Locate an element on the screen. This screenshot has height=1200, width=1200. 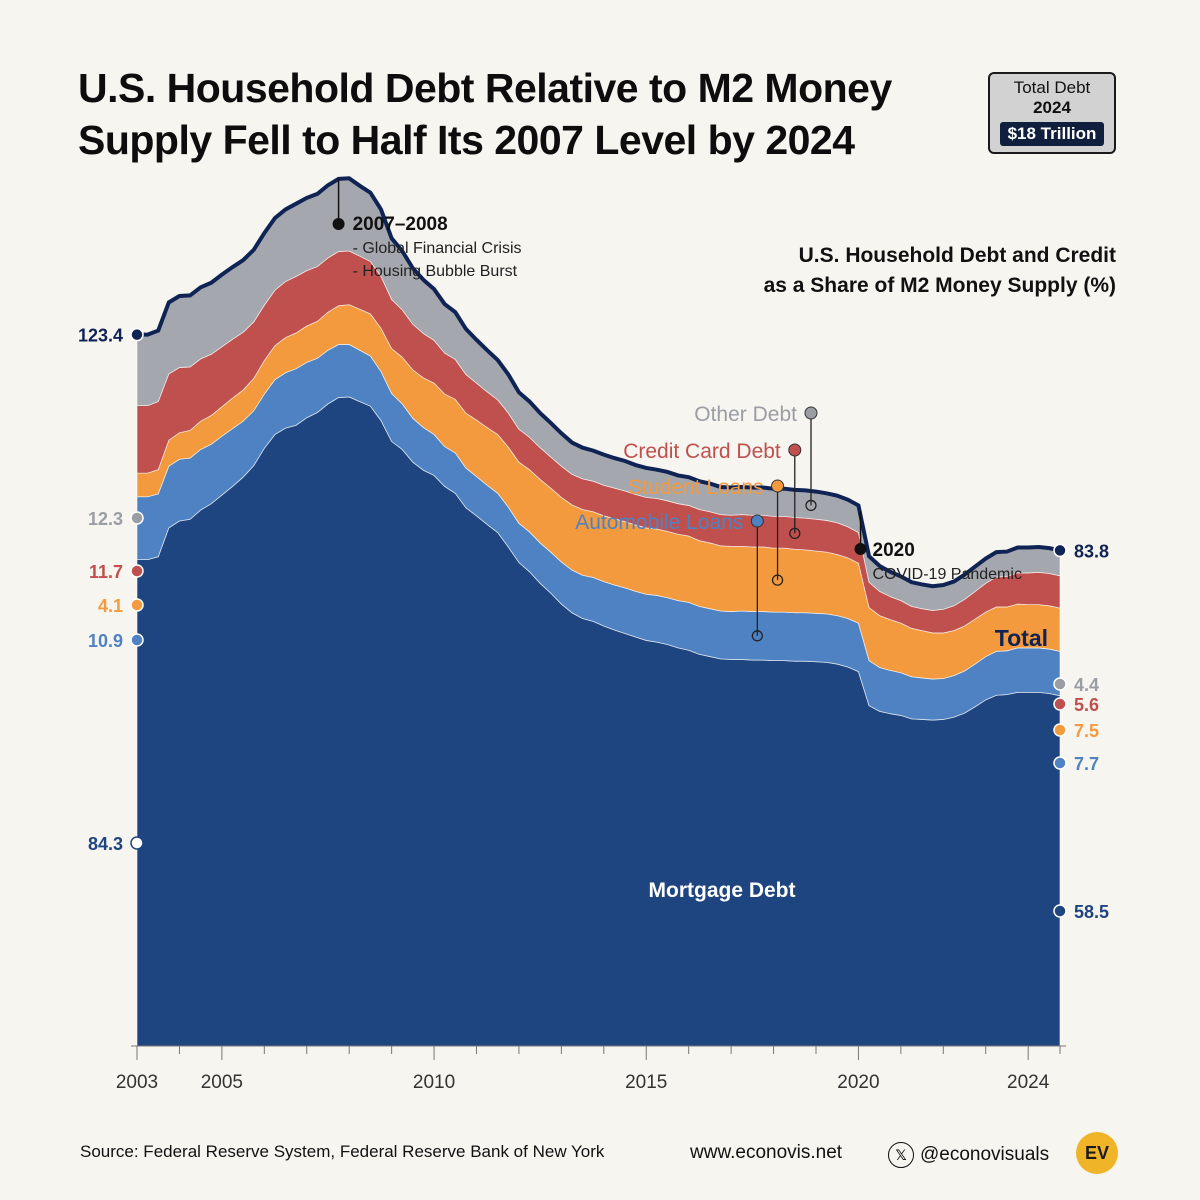
start-label-total: 123.4 is located at coordinates (100, 336).